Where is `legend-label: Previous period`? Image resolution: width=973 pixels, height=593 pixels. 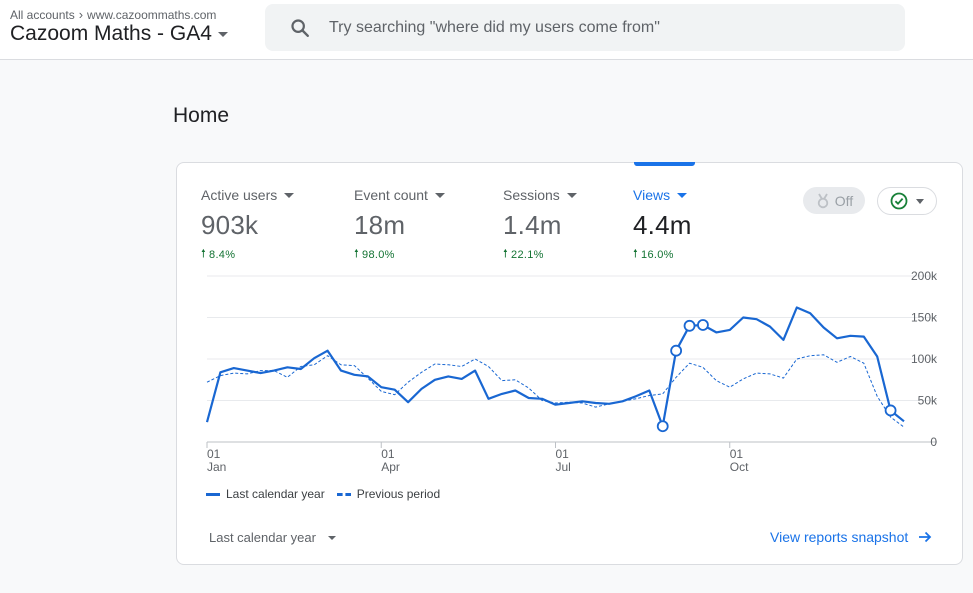 legend-label: Previous period is located at coordinates (398, 494).